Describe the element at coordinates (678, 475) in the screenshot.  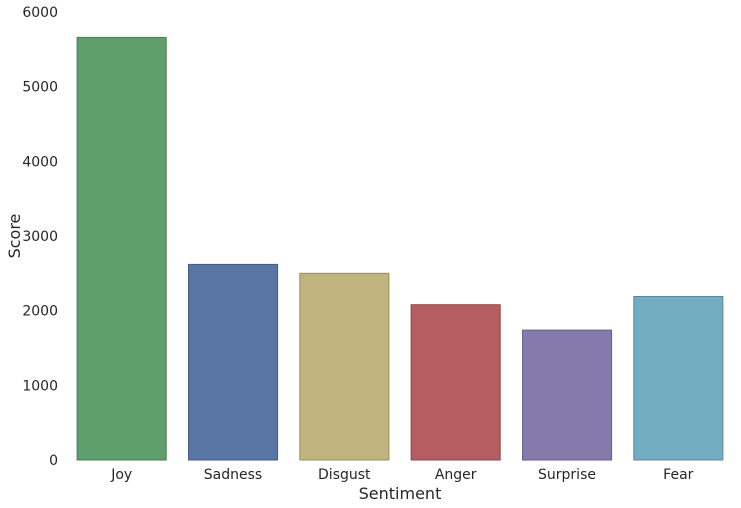
I see `x-tick-label-fear: Fear` at that location.